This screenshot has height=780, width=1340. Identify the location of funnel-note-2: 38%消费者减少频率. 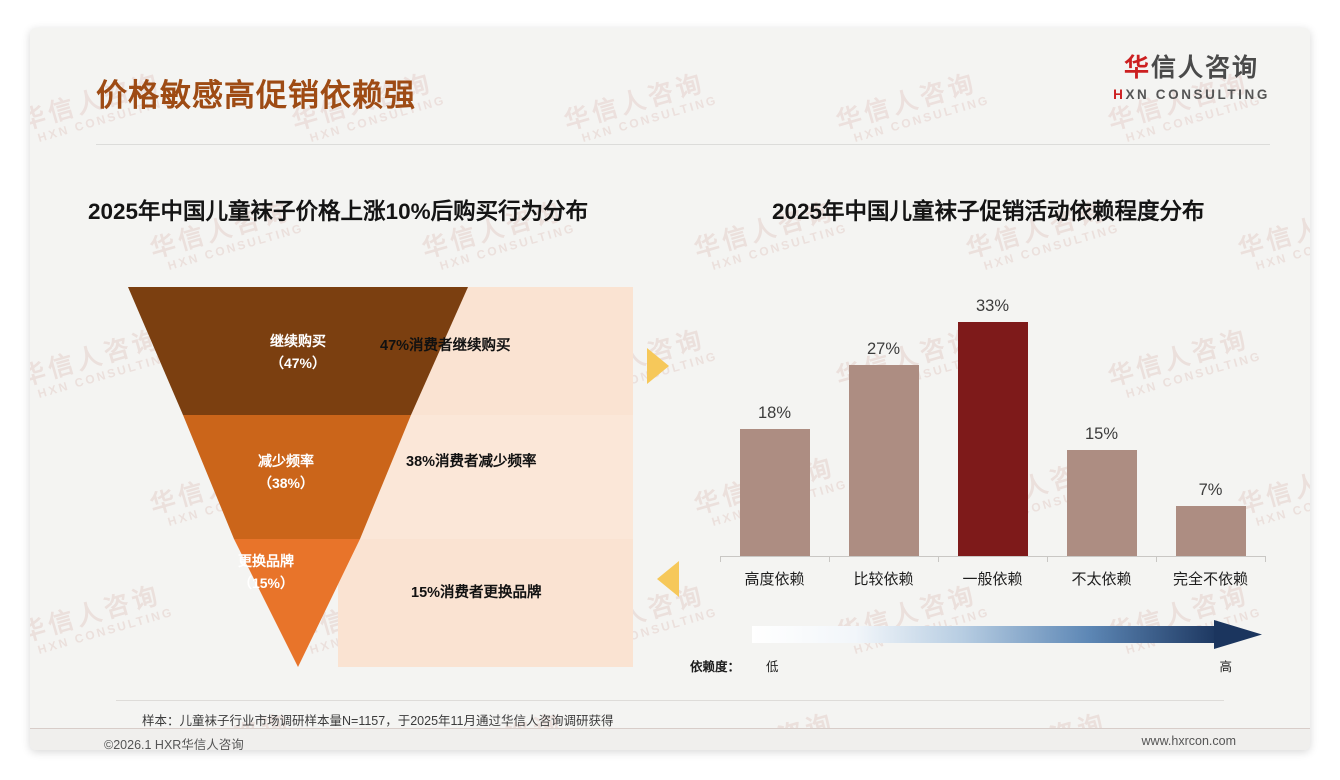
(471, 462).